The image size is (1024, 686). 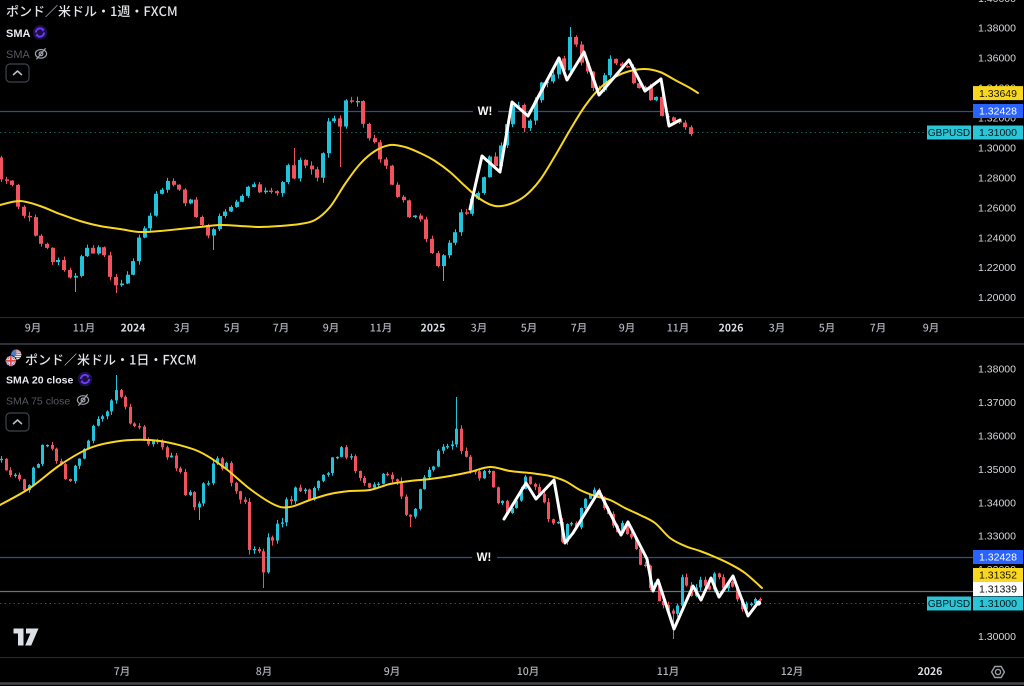 I want to click on svg-text: 1.31352, so click(x=998, y=576).